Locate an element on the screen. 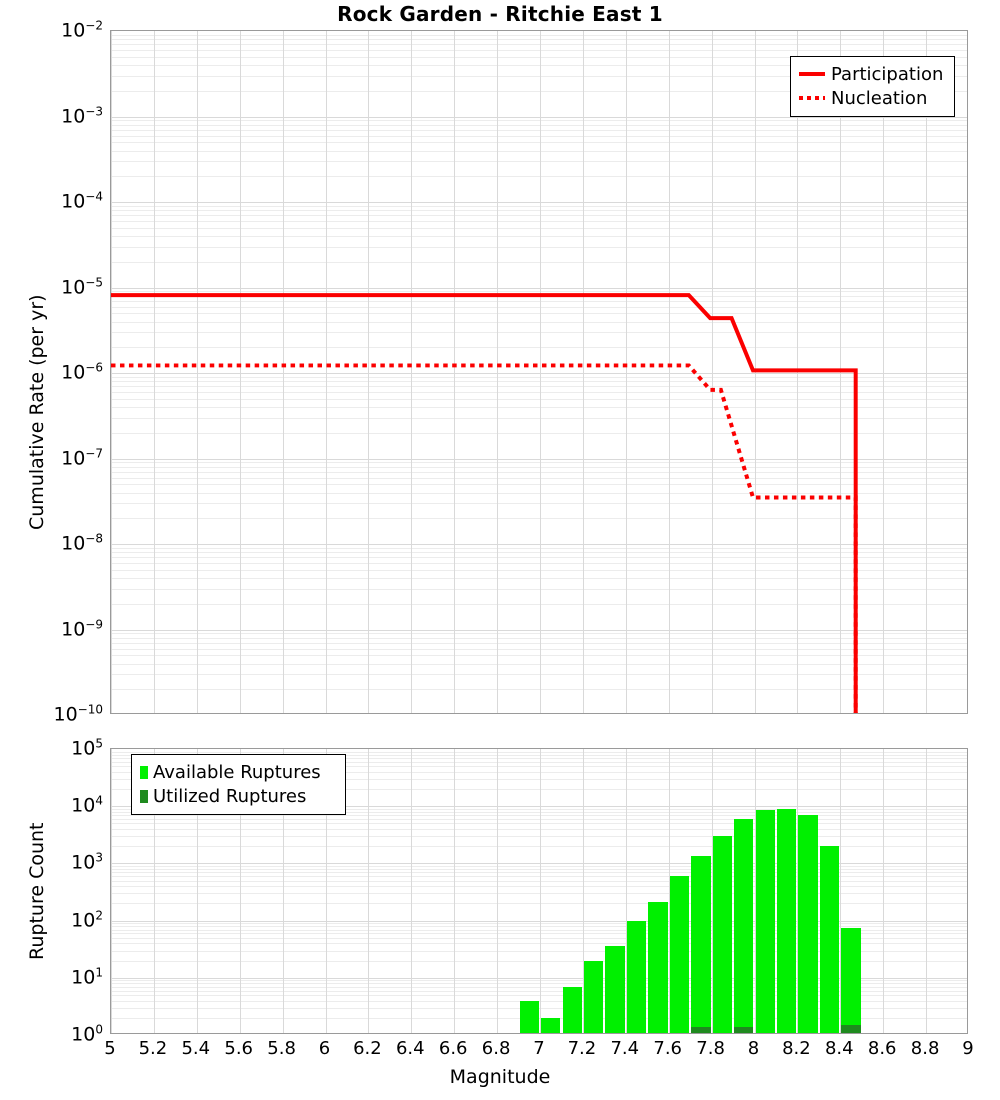  x-tick-label: 6.4 is located at coordinates (410, 1048).